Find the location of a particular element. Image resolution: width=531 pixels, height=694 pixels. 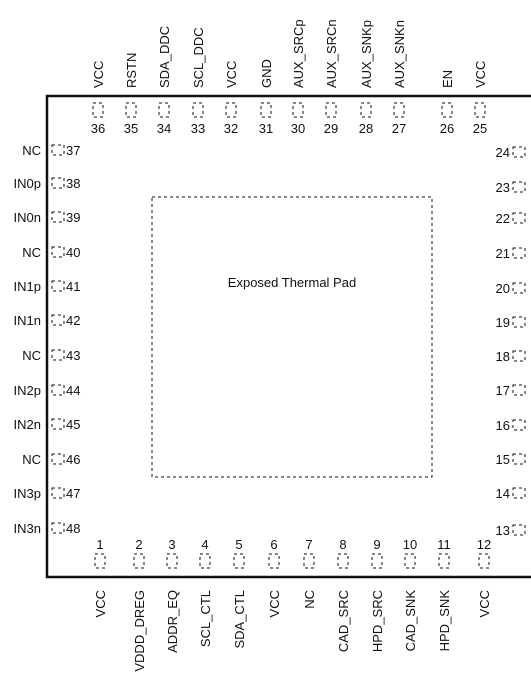

pin-number: 8 is located at coordinates (342, 544).